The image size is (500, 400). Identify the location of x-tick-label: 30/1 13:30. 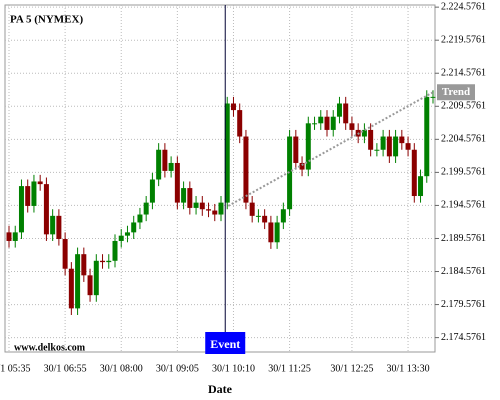
(408, 368).